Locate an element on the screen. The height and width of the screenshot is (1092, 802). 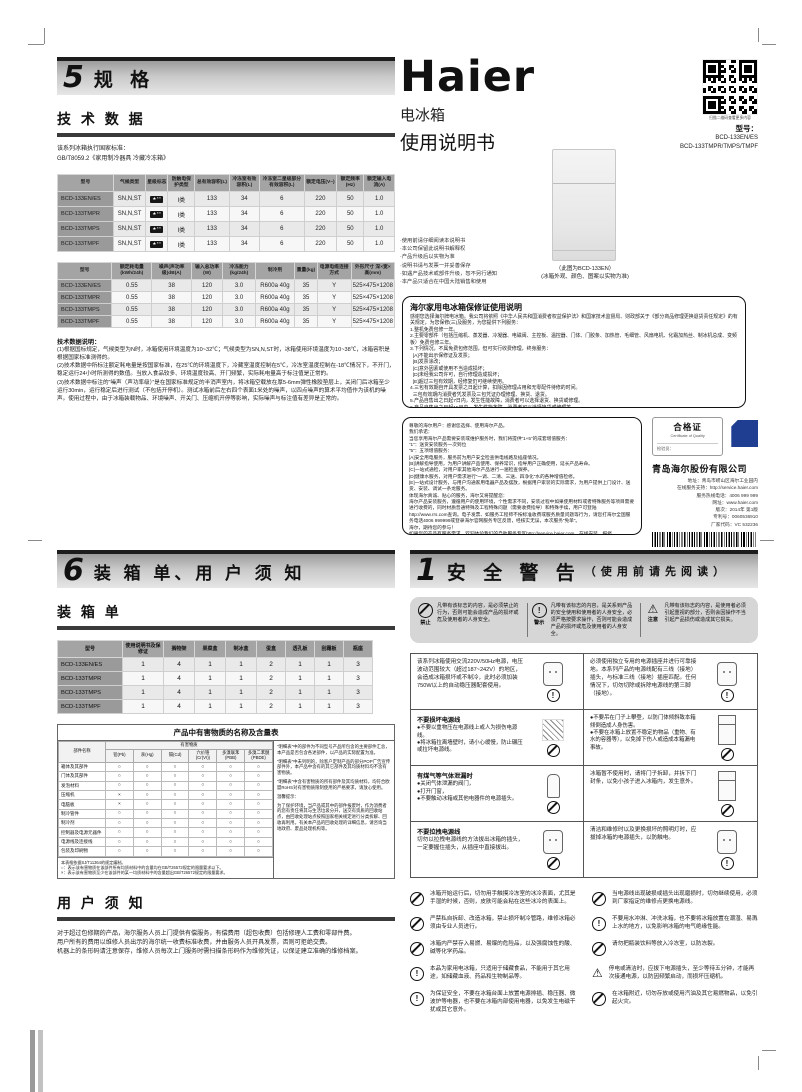
text-line: ·说明书请与发票一并妥善保存 is located at coordinates (435, 265).